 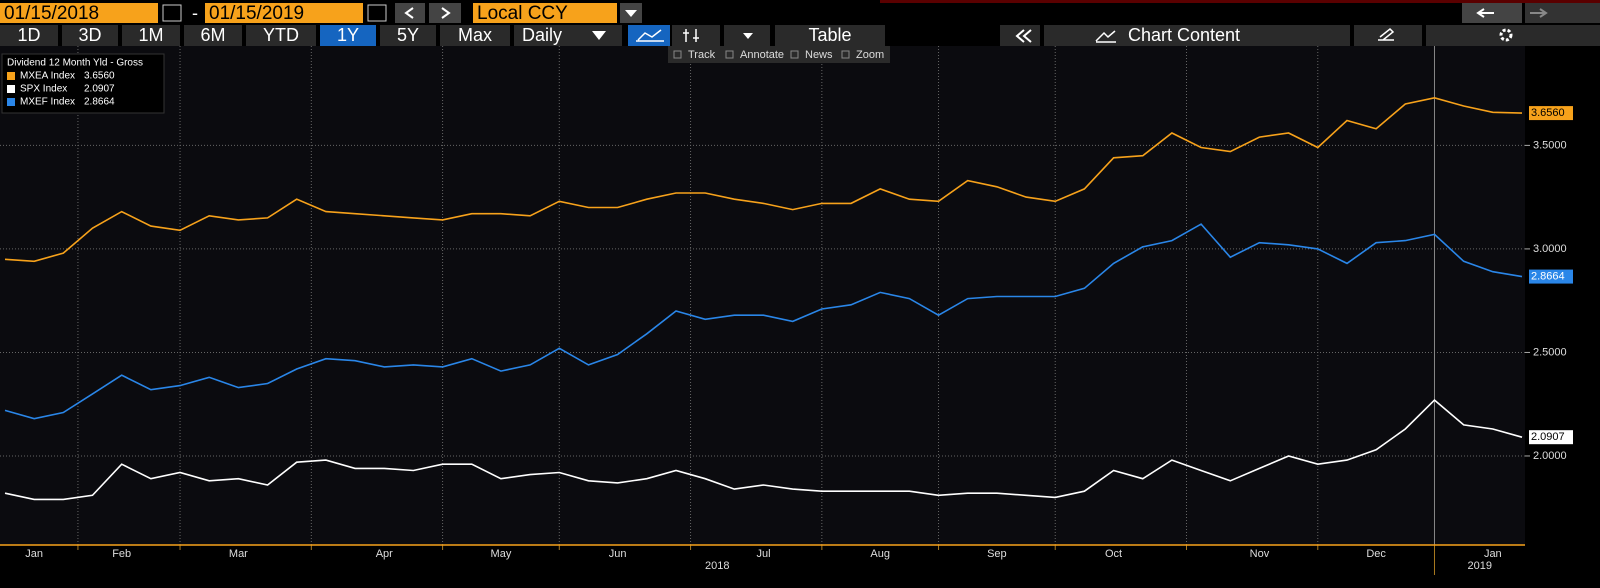 I want to click on y-tick-label: 2.0000, so click(x=1550, y=456).